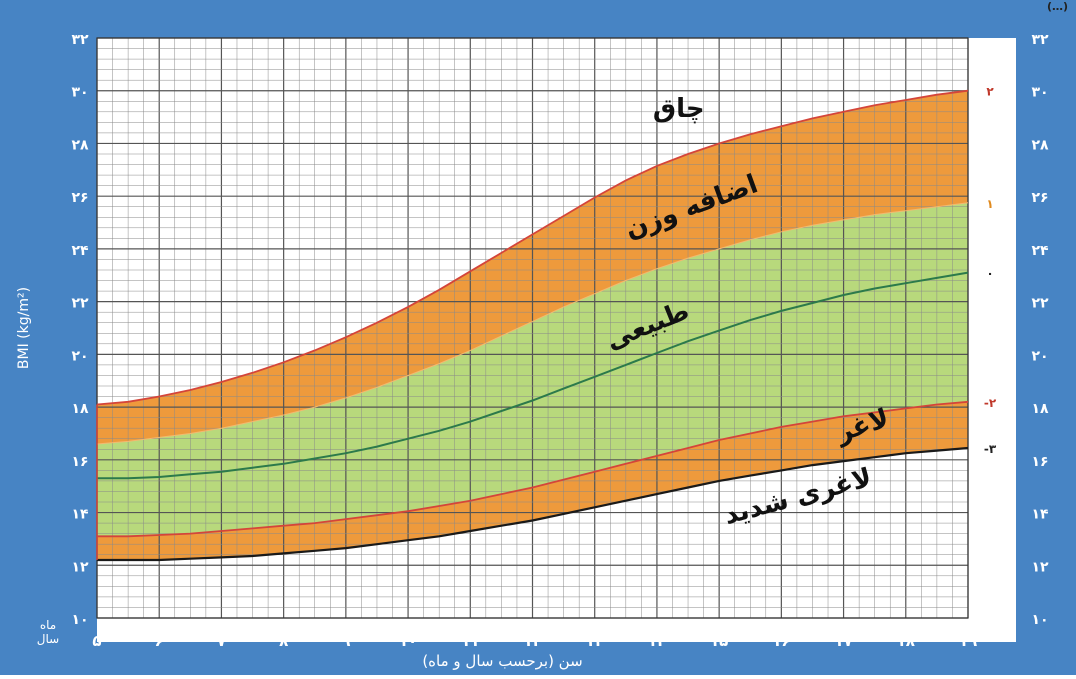 The width and height of the screenshot is (1076, 679). Describe the element at coordinates (80, 40) in the screenshot. I see `y-tick-label-left: ۳۲` at that location.